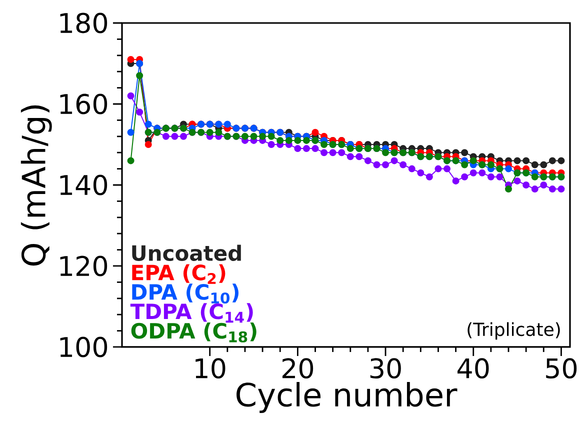  Describe the element at coordinates (191, 313) in the screenshot. I see `text: TDPA (C$_{14}$)` at that location.